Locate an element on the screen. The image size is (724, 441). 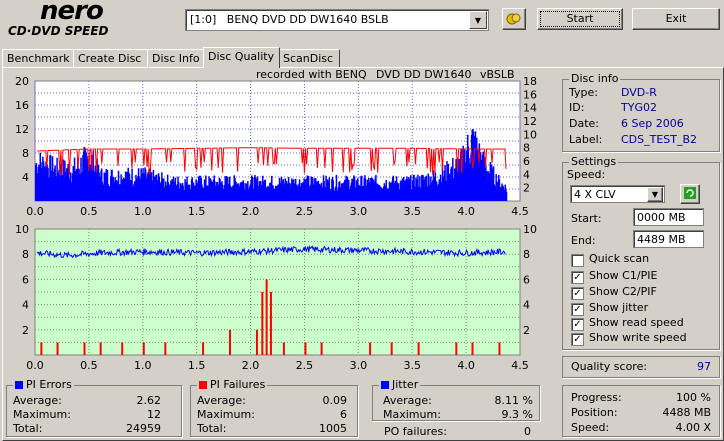
show-c1-pie-label: Show C1/PIE is located at coordinates (623, 275).